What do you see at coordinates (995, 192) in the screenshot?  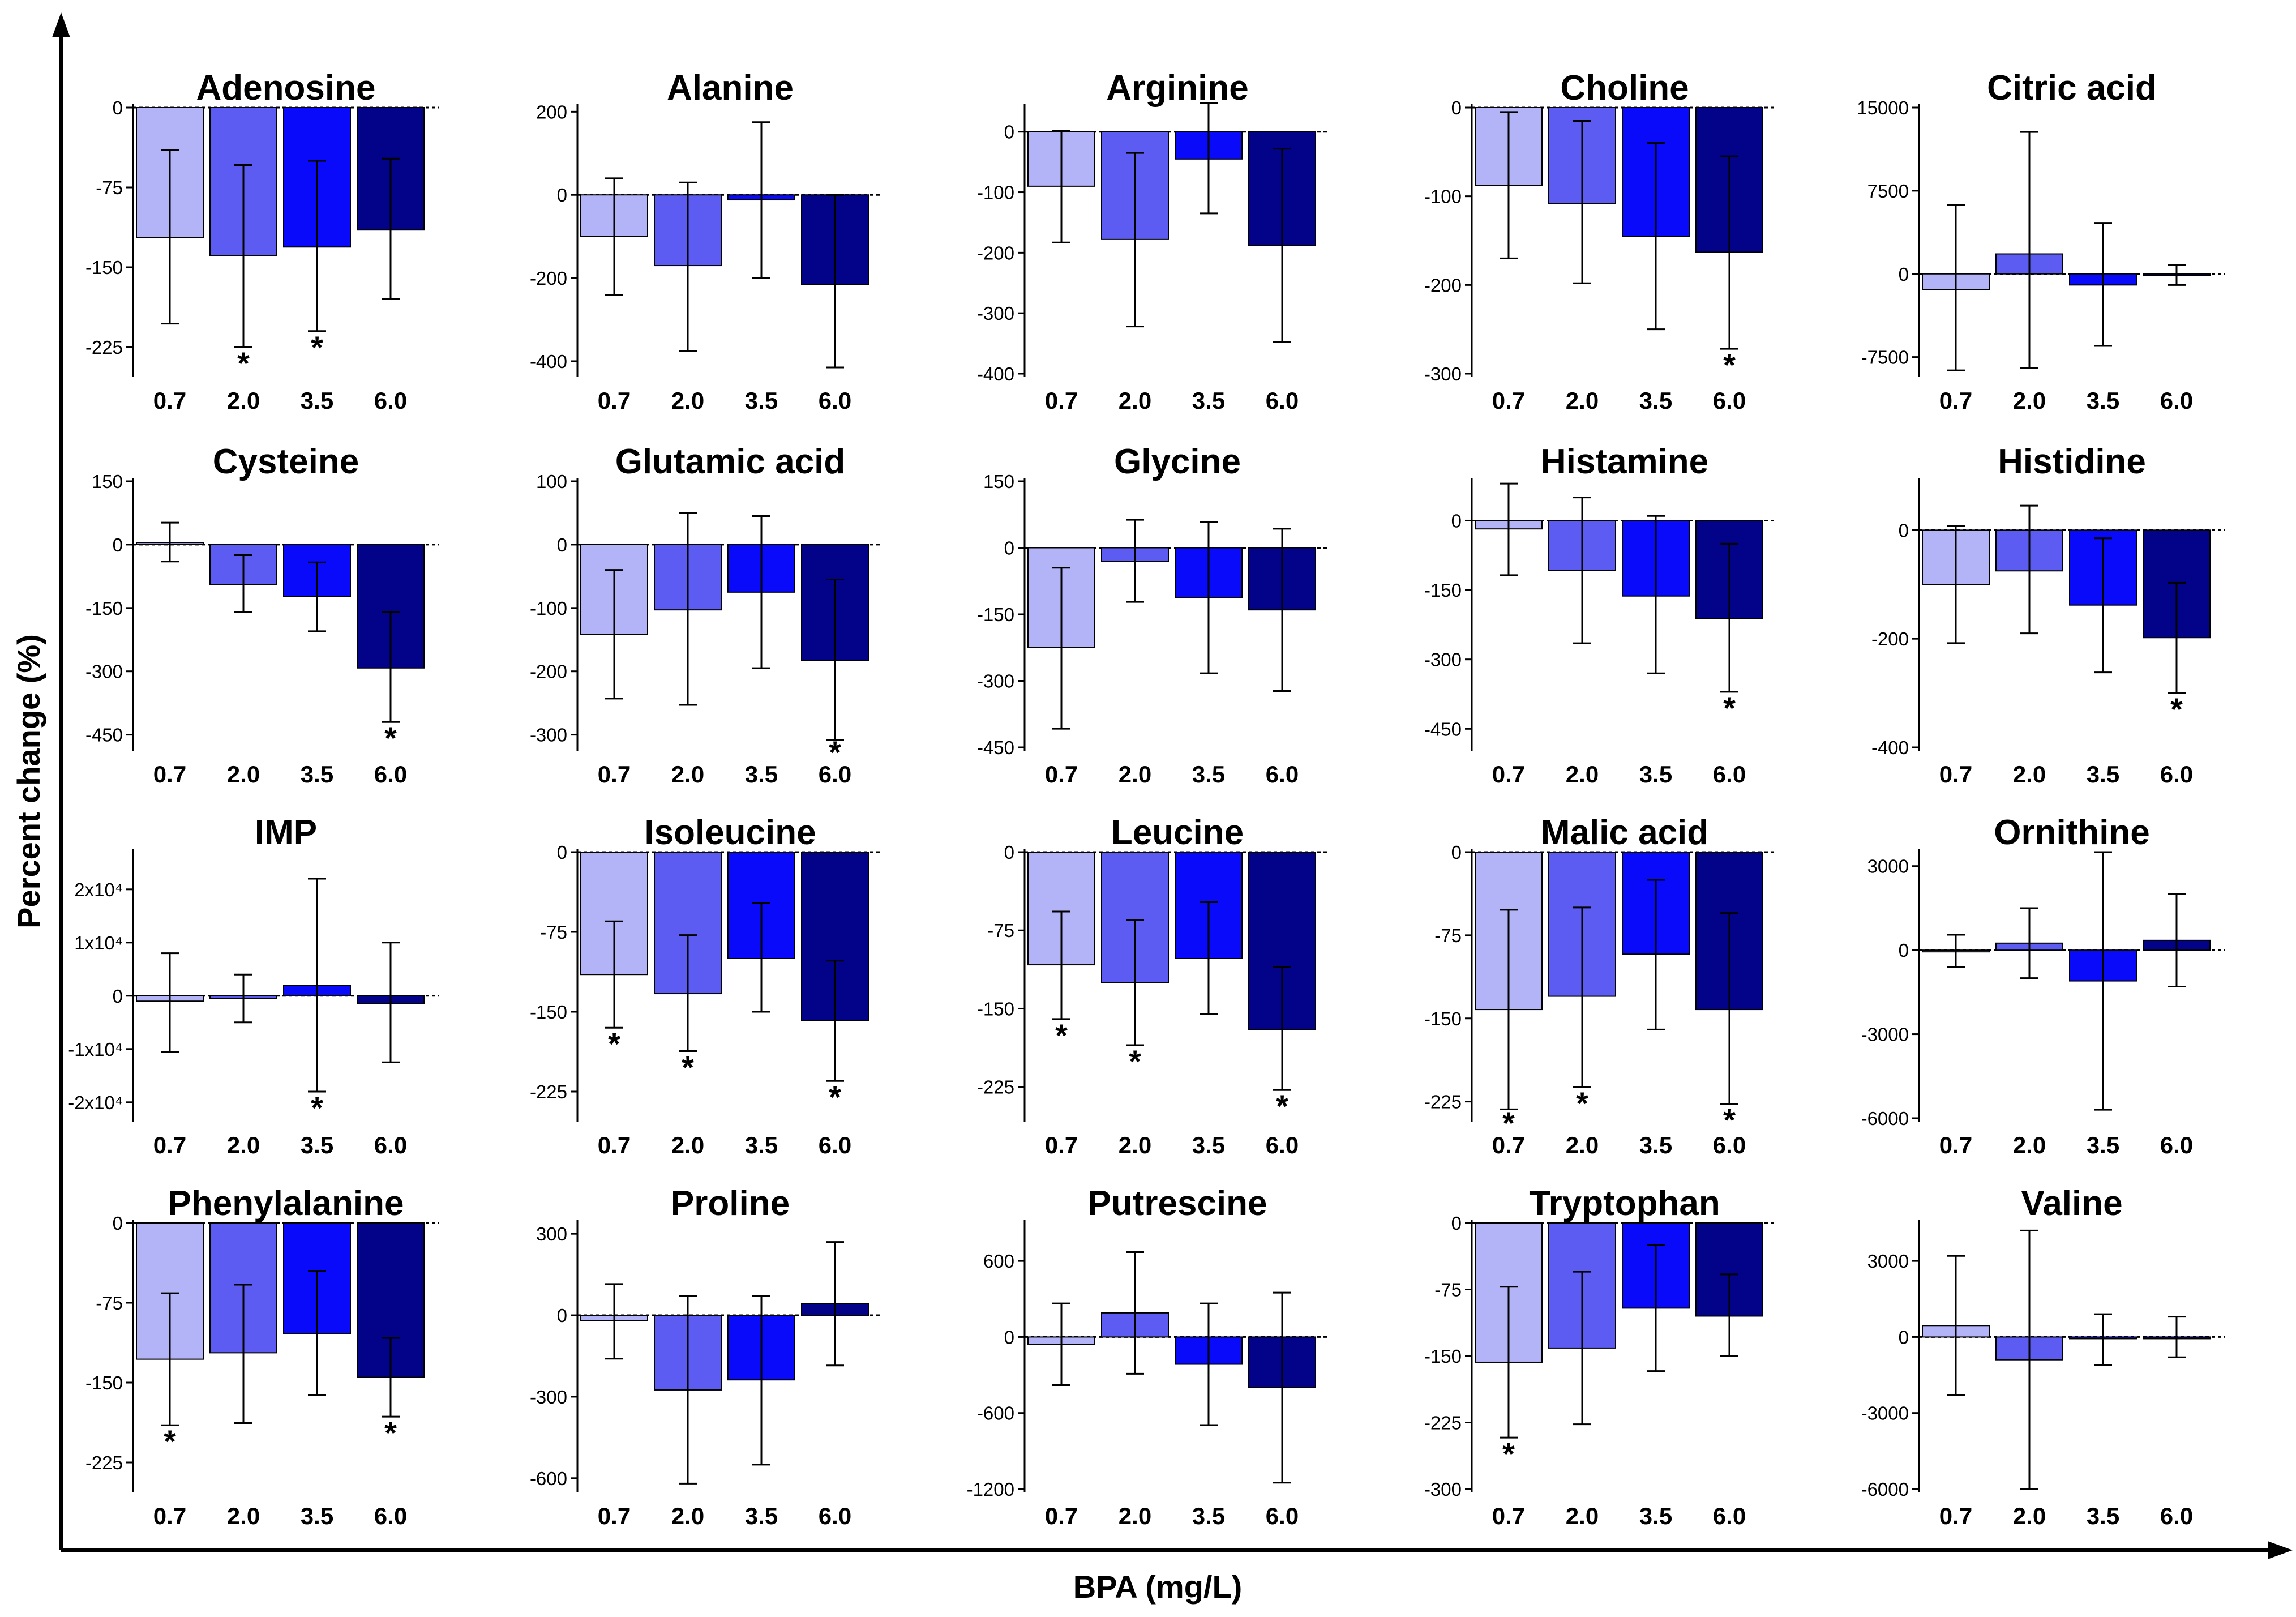 I see `y-tick-label: -100` at bounding box center [995, 192].